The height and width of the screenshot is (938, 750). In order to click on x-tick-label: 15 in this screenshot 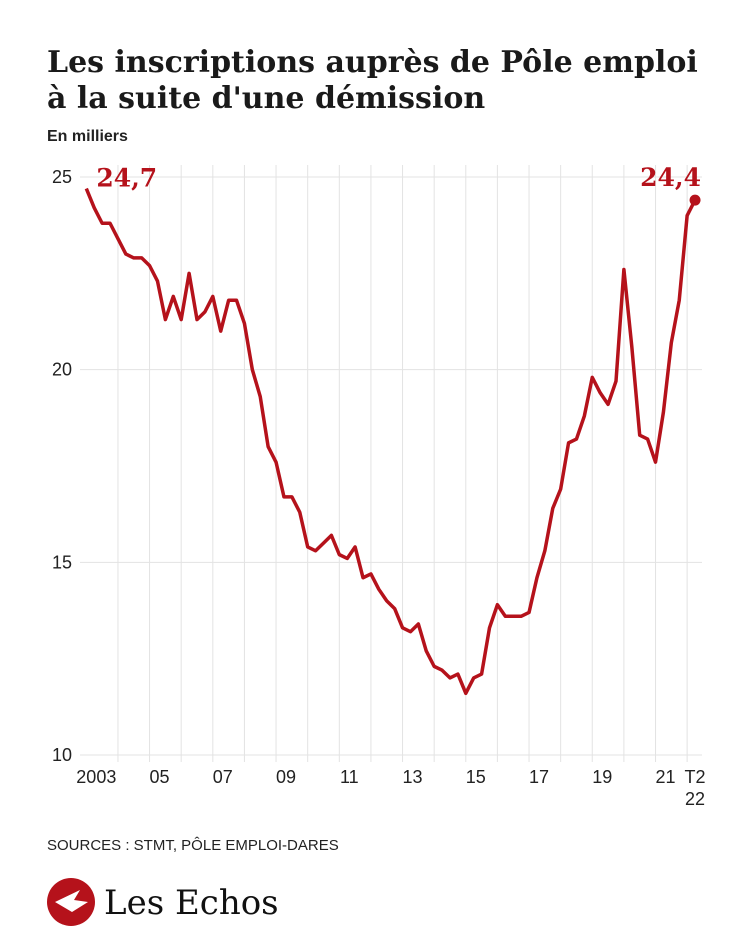, I will do `click(476, 777)`.